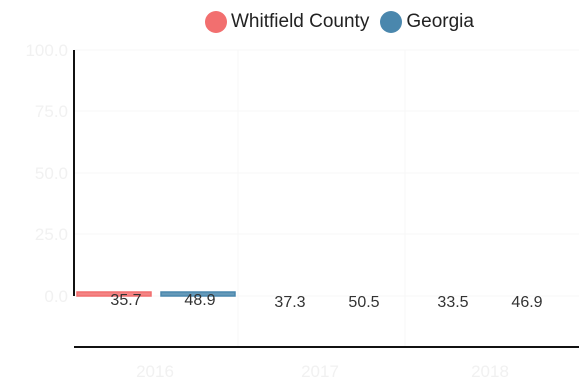 This screenshot has height=383, width=579. I want to click on legend-swatch-whitfield-county, so click(216, 22).